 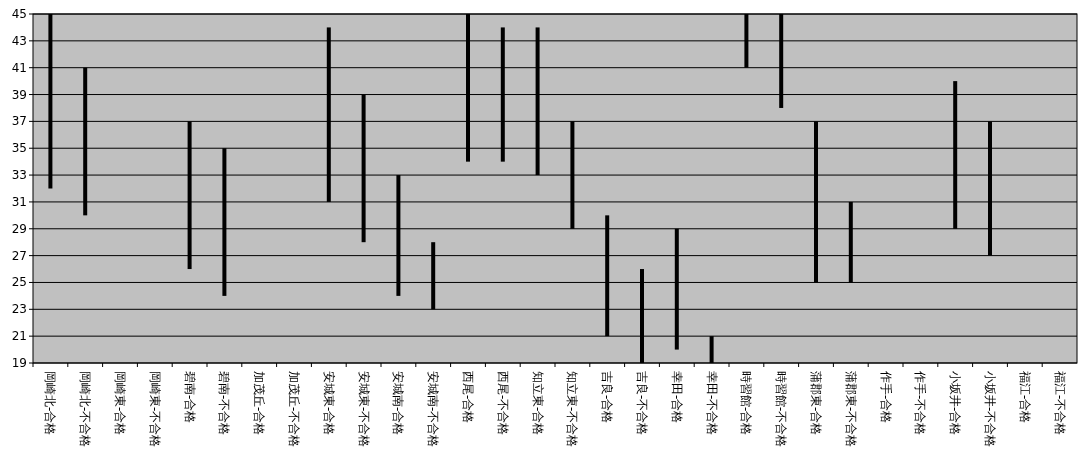 What do you see at coordinates (1024, 397) in the screenshot?
I see `x-tick-label: 福江-合格` at bounding box center [1024, 397].